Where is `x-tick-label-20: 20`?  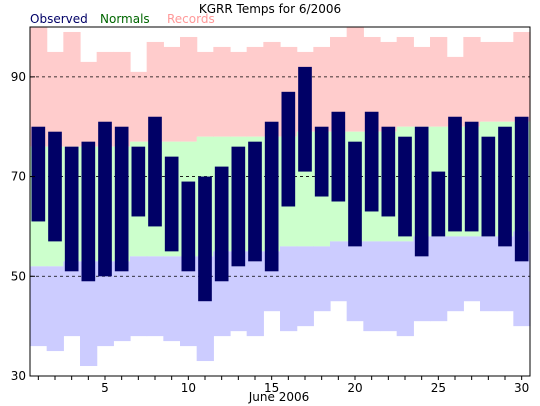 x-tick-label-20: 20 is located at coordinates (354, 388).